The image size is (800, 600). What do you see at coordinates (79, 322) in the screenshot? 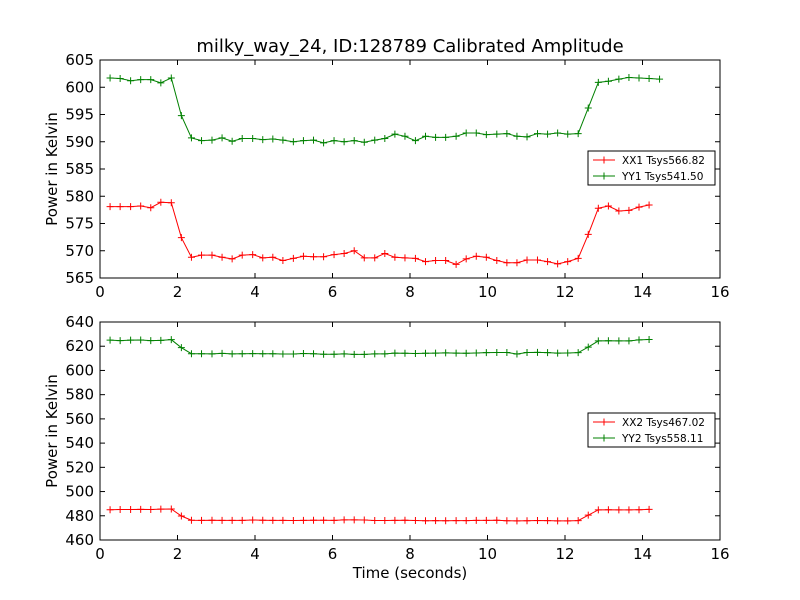
I see `y-tick-label: 640` at bounding box center [79, 322].